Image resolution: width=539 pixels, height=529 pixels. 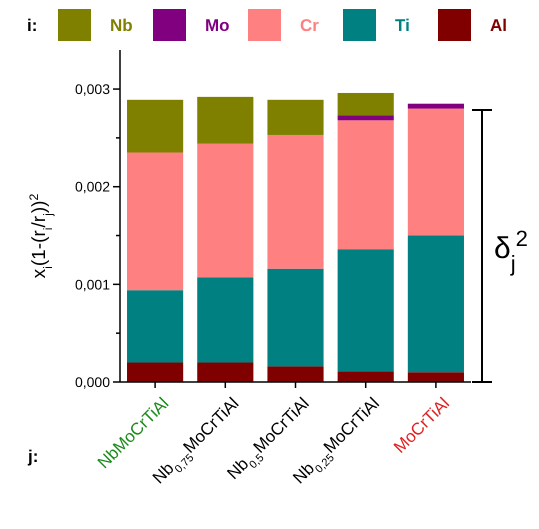 What do you see at coordinates (217, 25) in the screenshot?
I see `legend-label: Mo` at bounding box center [217, 25].